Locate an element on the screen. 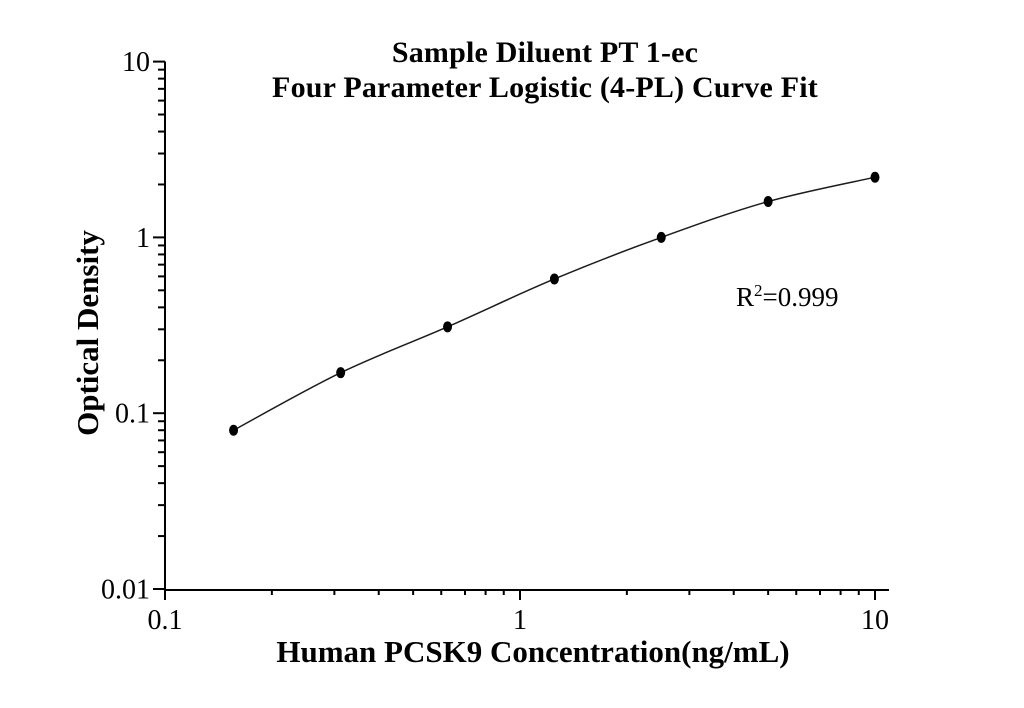 Image resolution: width=1024 pixels, height=708 pixels. r-squared-base: R is located at coordinates (745, 297).